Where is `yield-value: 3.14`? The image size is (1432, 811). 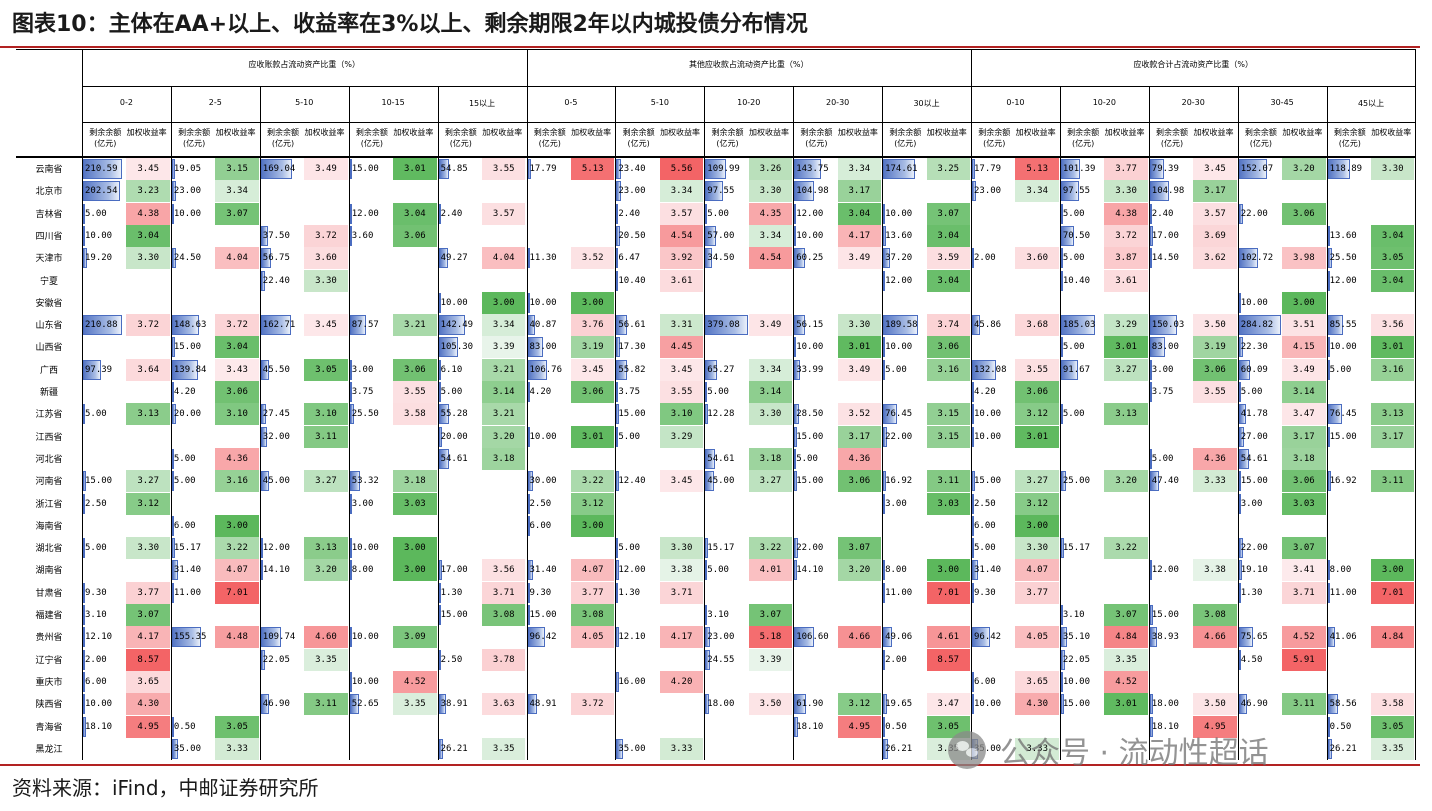 yield-value: 3.14 is located at coordinates (770, 392).